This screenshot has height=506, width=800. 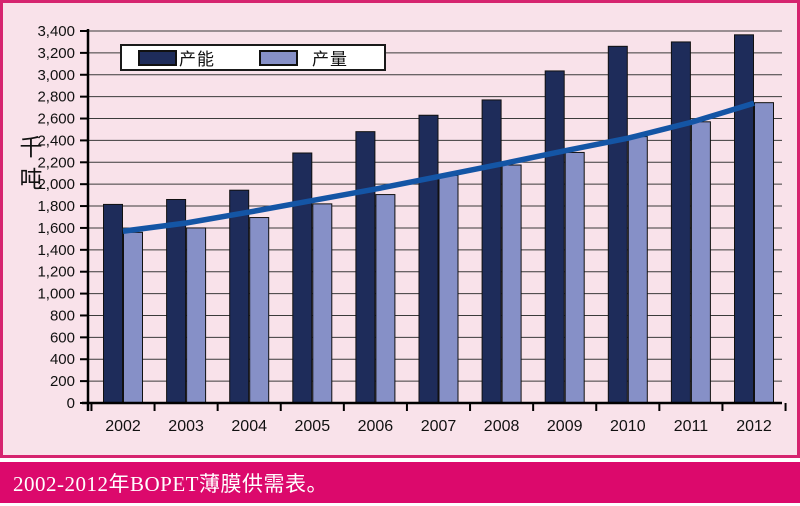 What do you see at coordinates (385, 299) in the screenshot?
I see `output-bar-2006` at bounding box center [385, 299].